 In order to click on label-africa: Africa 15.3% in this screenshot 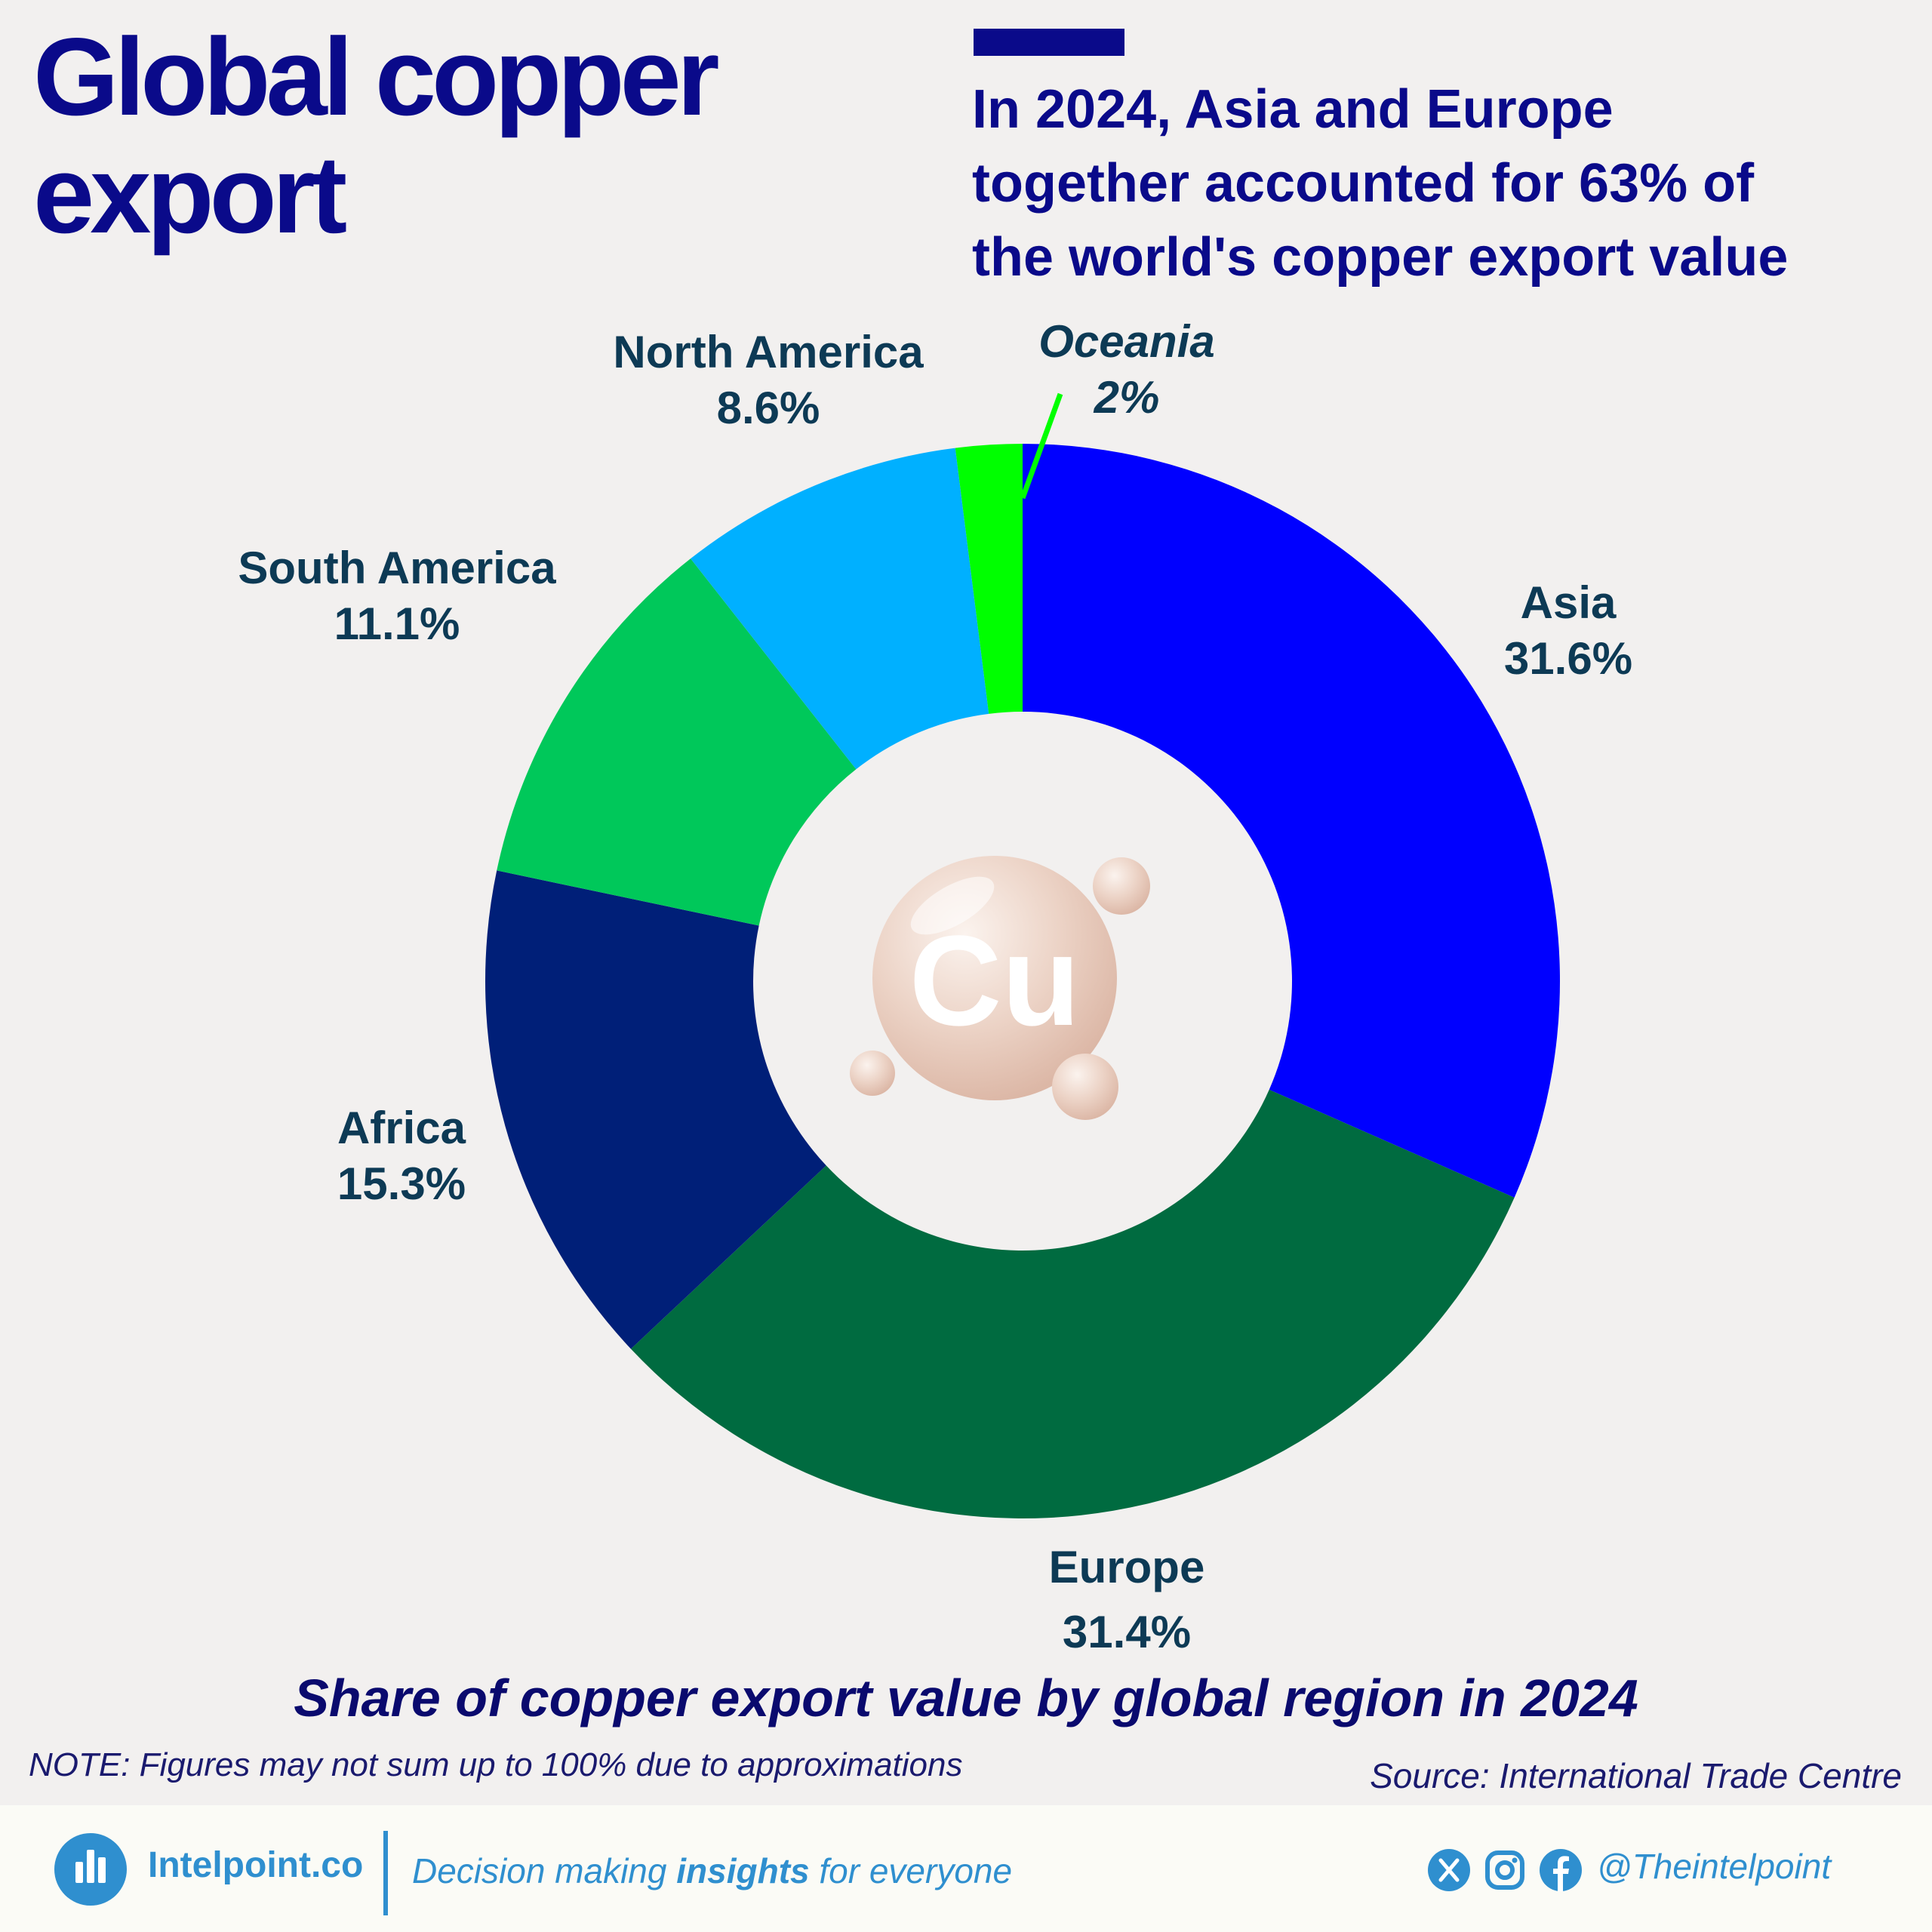, I will do `click(401, 1156)`.